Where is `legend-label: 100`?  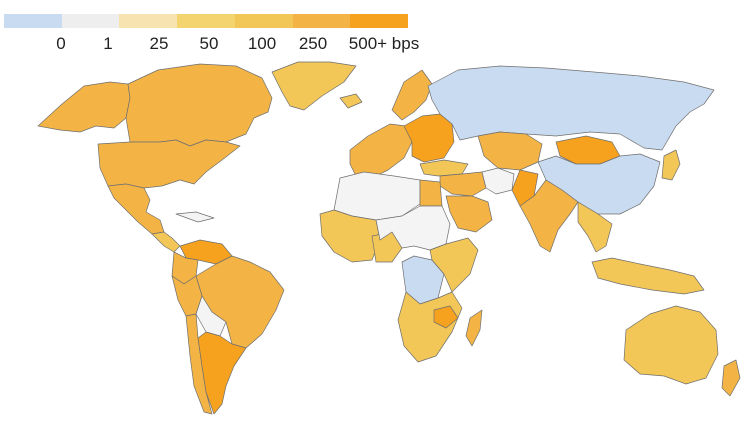
legend-label: 100 is located at coordinates (262, 43).